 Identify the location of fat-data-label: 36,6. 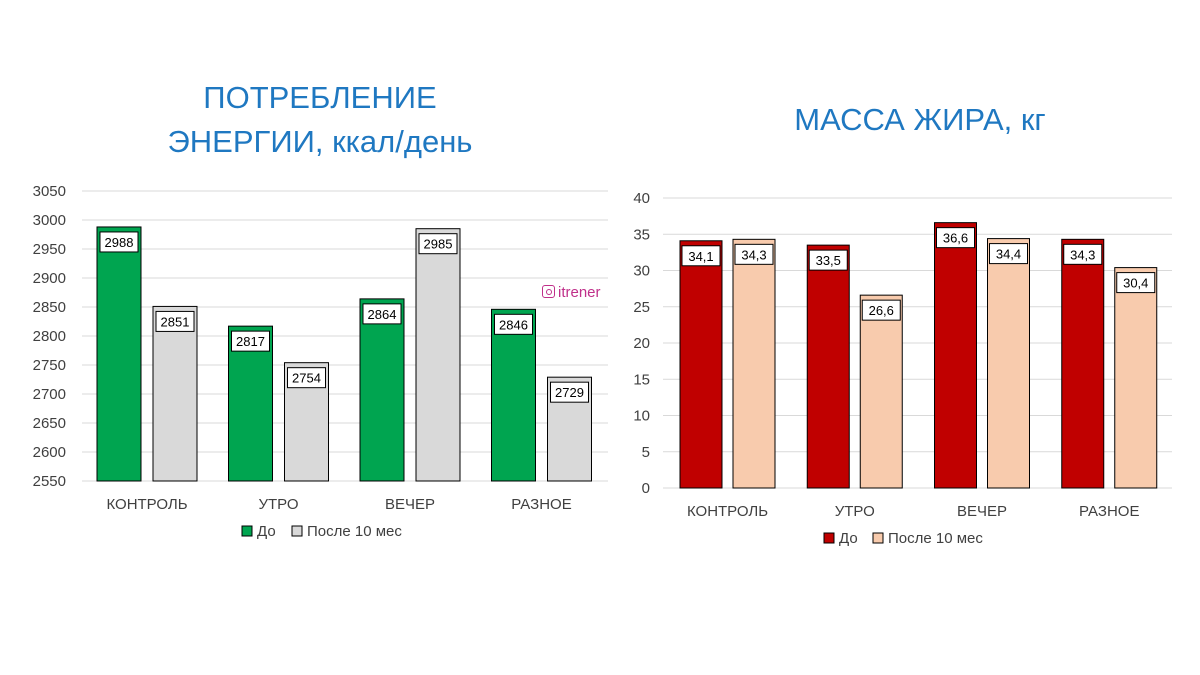
(955, 238).